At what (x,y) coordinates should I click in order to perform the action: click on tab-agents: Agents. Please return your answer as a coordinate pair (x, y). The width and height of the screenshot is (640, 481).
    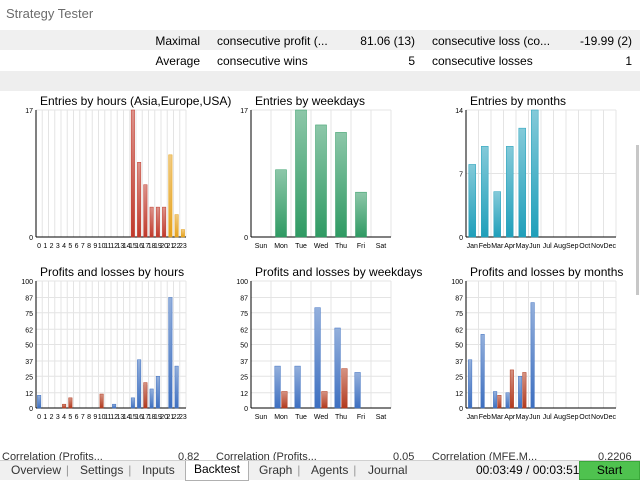
    Looking at the image, I should click on (334, 470).